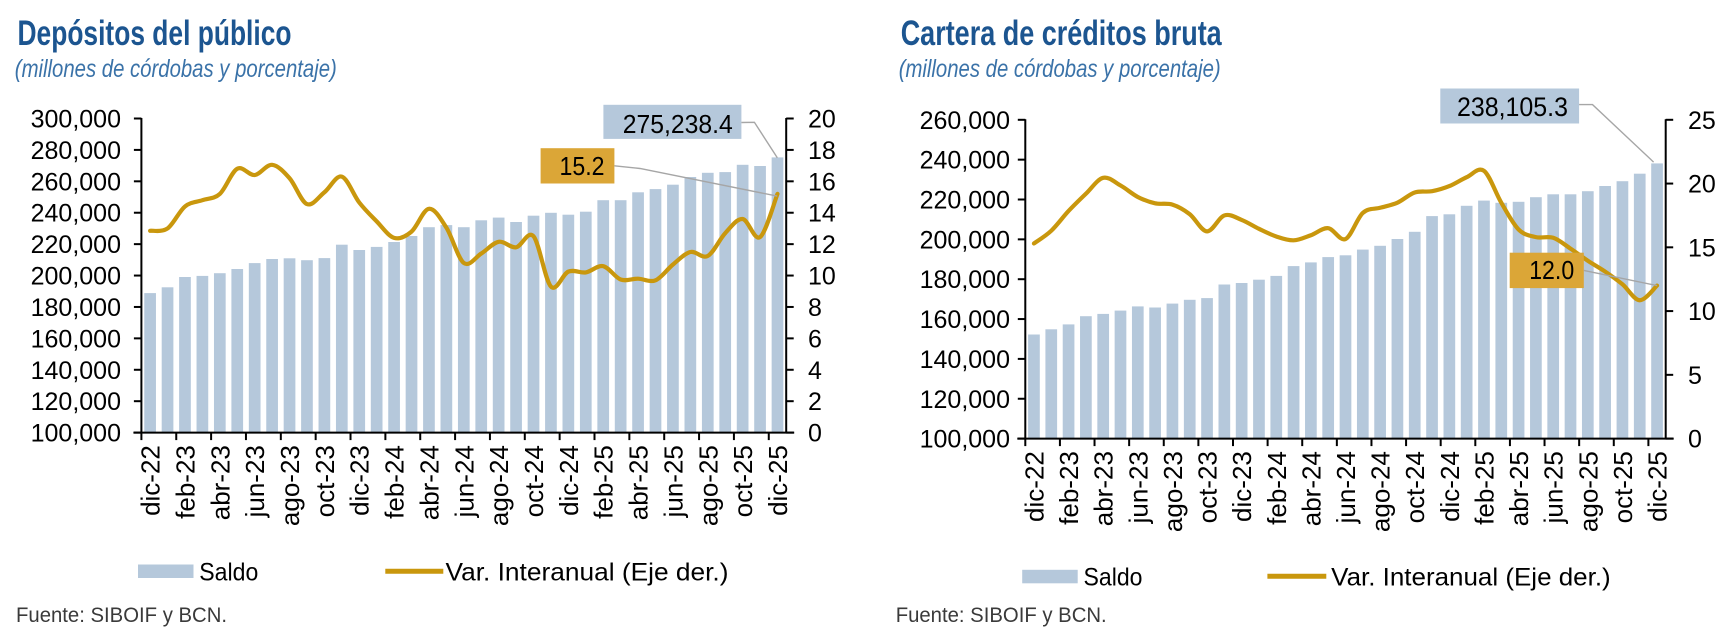 Image resolution: width=1727 pixels, height=641 pixels. What do you see at coordinates (582, 167) in the screenshot?
I see `svg-text: 15.2` at bounding box center [582, 167].